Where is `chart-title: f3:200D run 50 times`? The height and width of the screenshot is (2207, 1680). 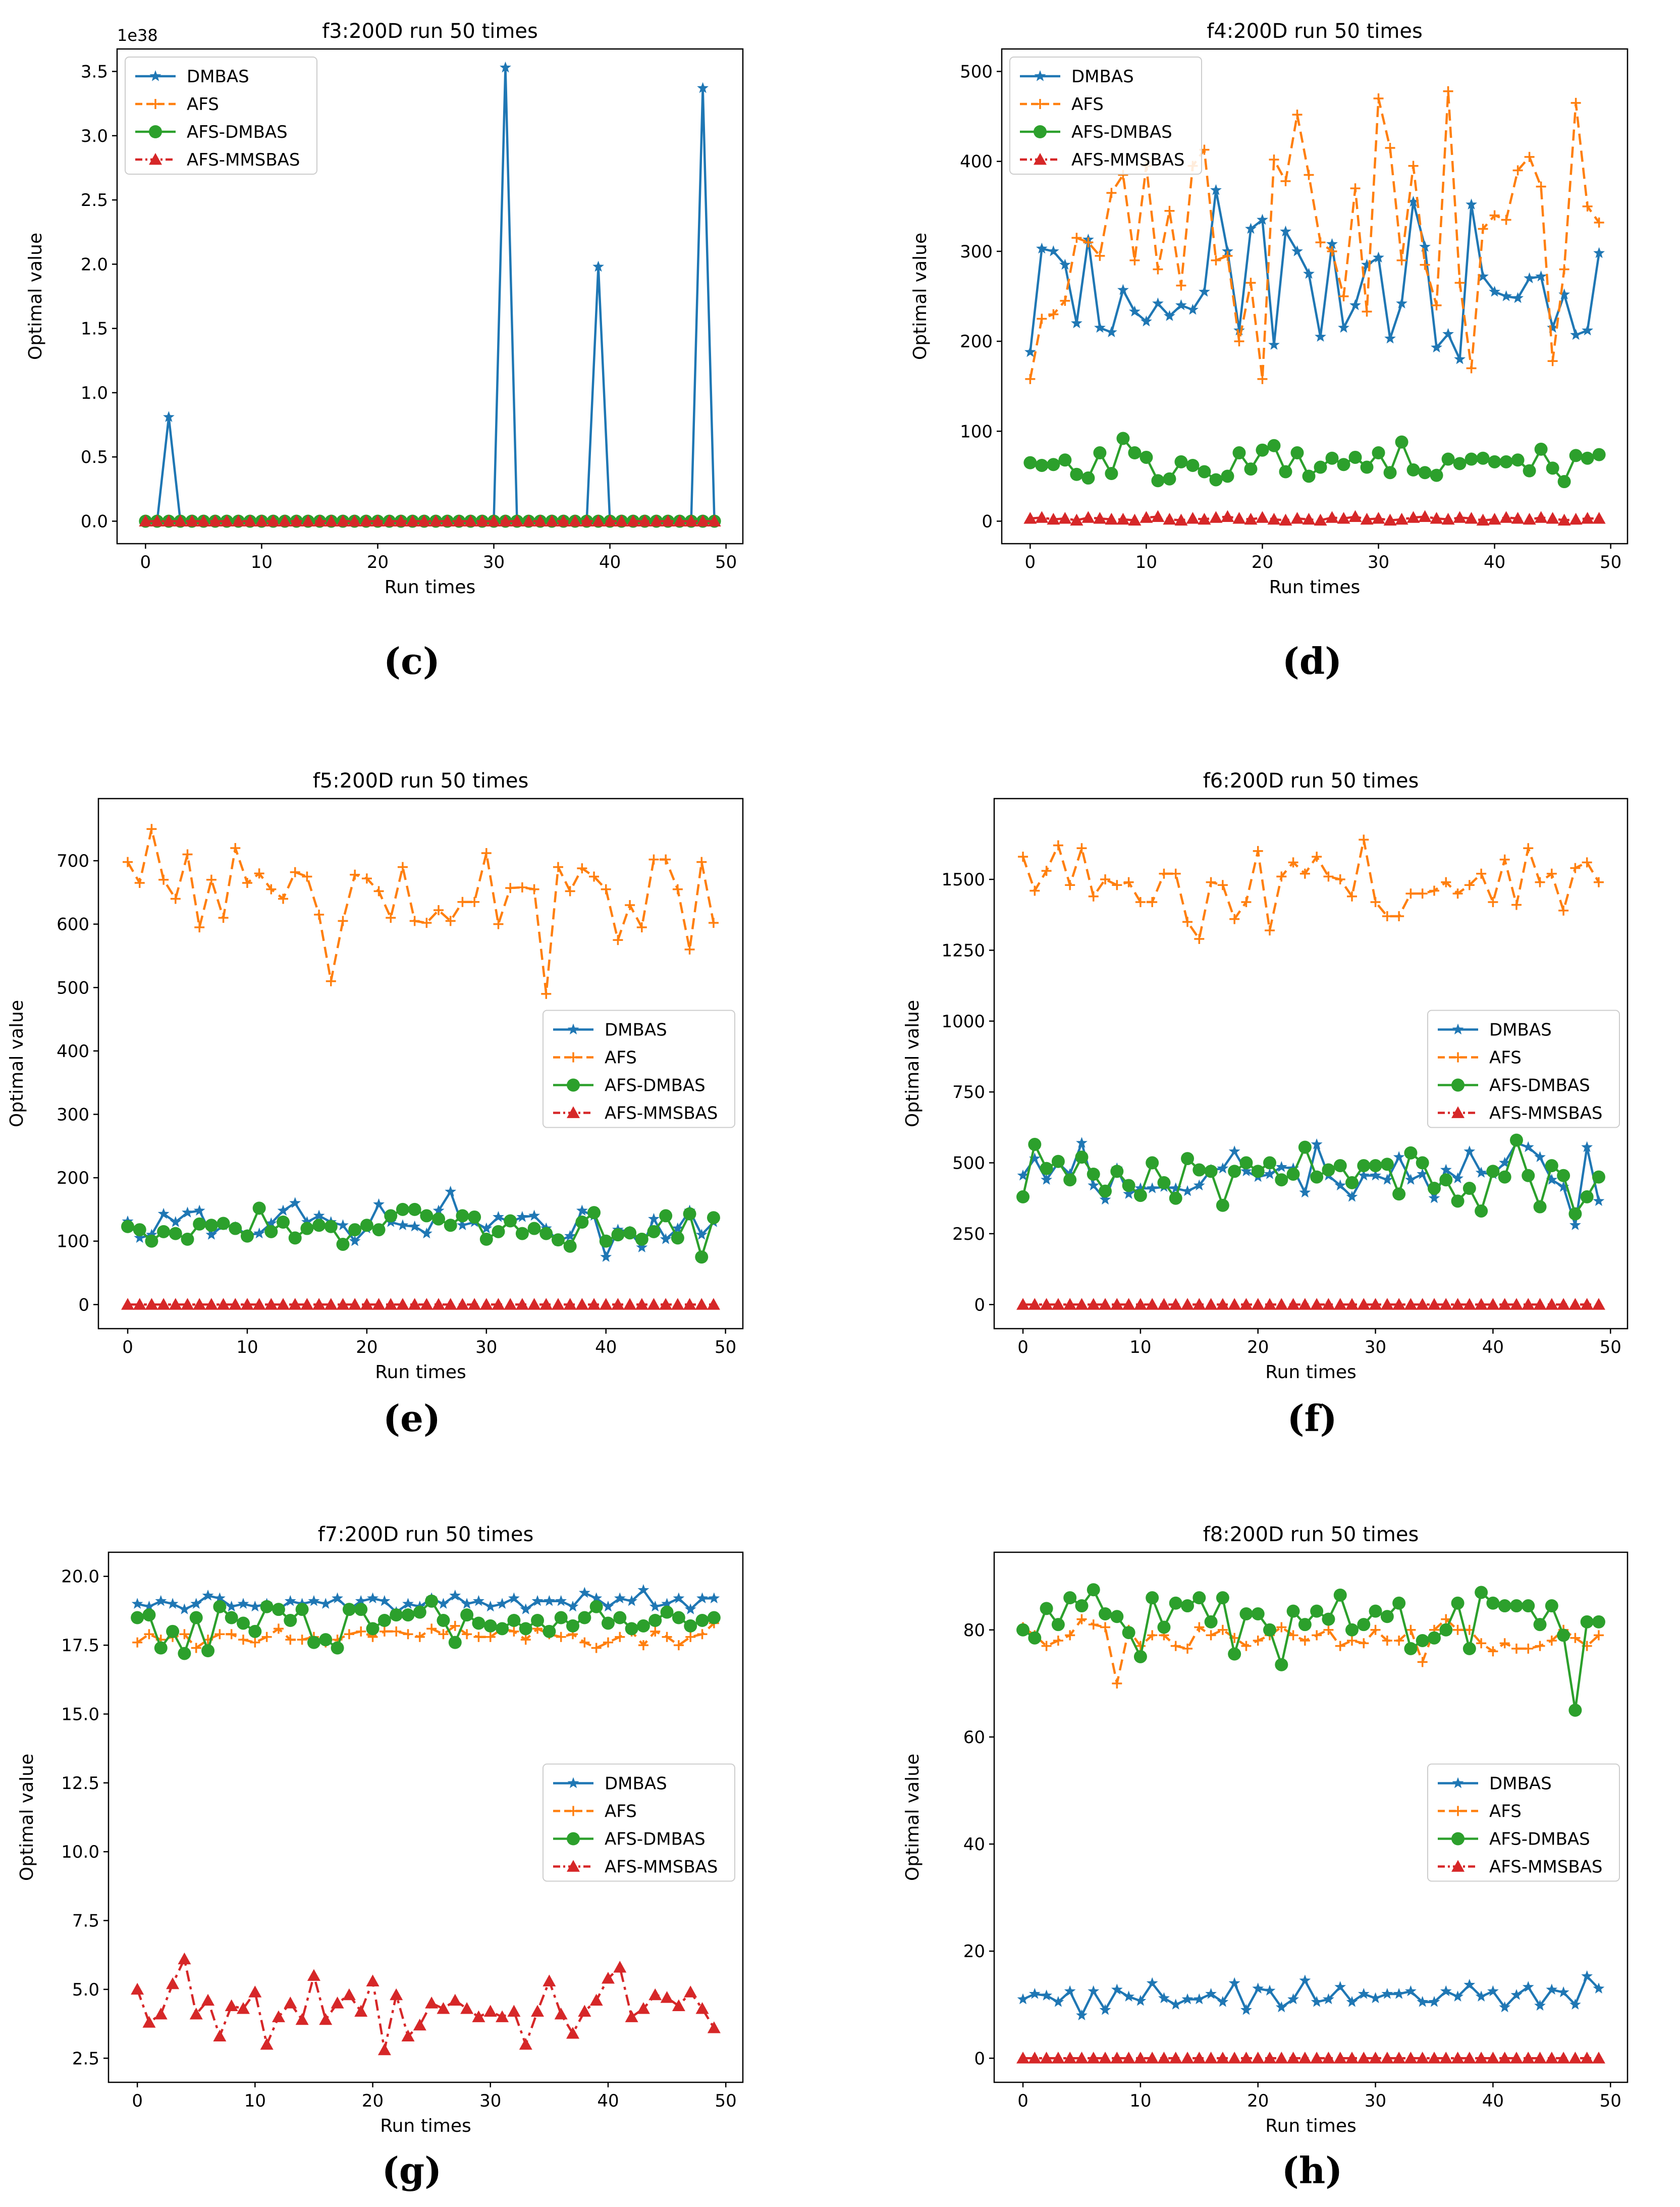
chart-title: f3:200D run 50 times is located at coordinates (430, 32).